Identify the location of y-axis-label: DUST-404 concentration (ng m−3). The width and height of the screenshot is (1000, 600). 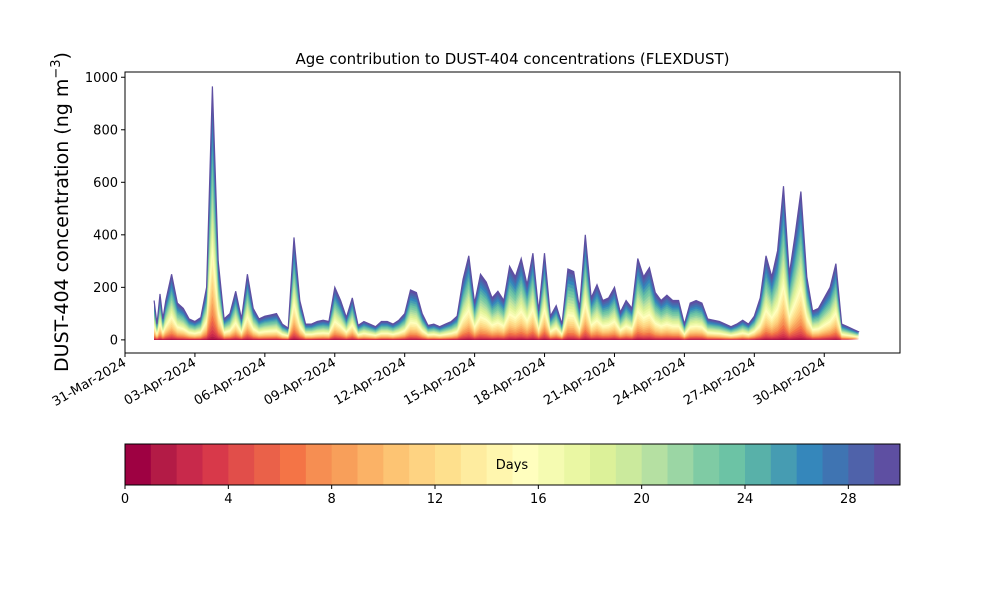
(61, 212).